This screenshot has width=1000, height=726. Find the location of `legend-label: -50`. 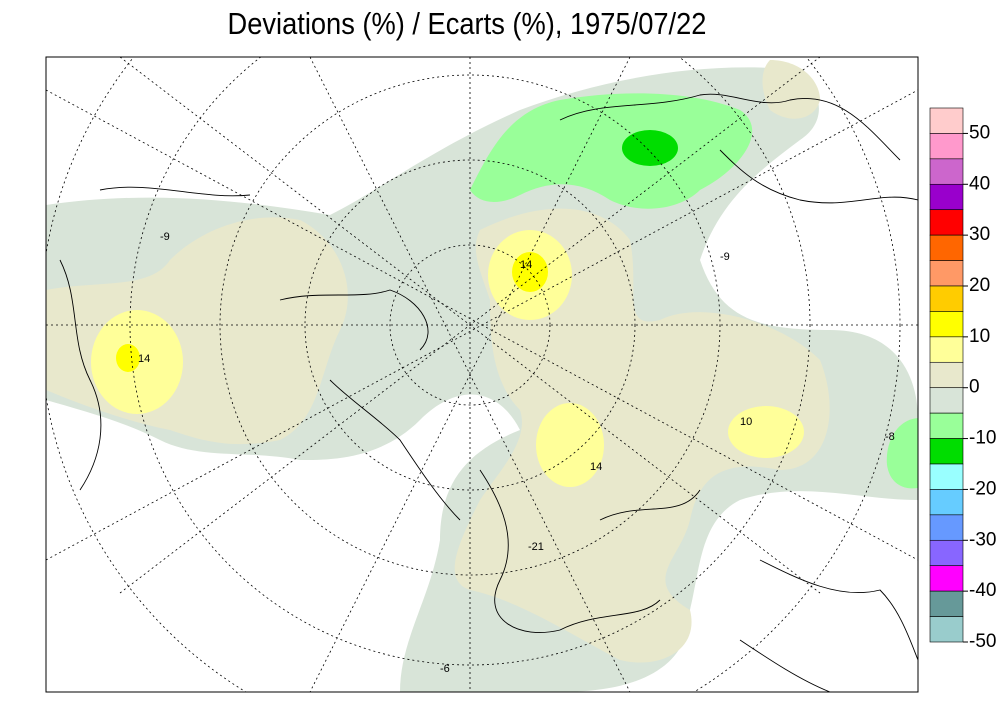

legend-label: -50 is located at coordinates (982, 641).